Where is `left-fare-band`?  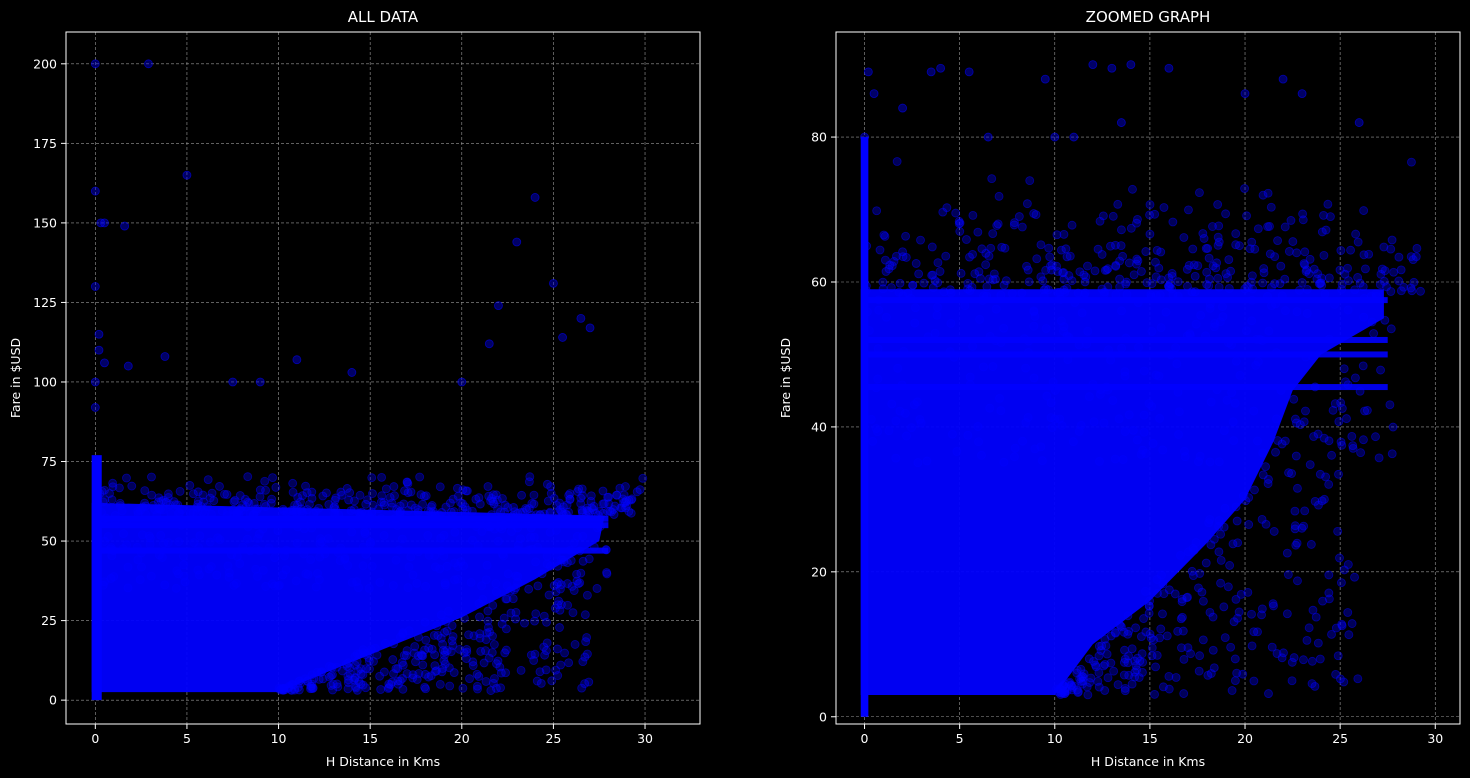 left-fare-band is located at coordinates (352, 550).